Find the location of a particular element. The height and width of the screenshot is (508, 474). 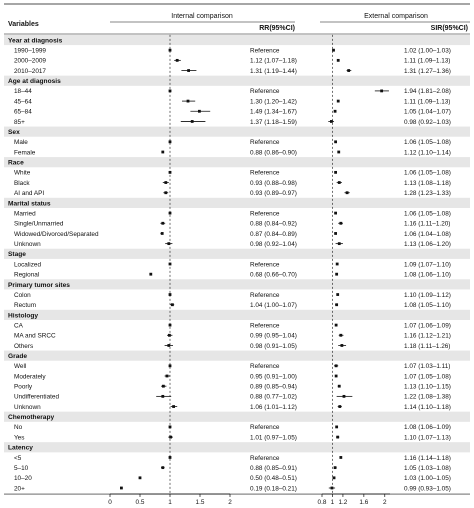

sir-value: 1.18 (1.11–1.26) is located at coordinates (427, 346).